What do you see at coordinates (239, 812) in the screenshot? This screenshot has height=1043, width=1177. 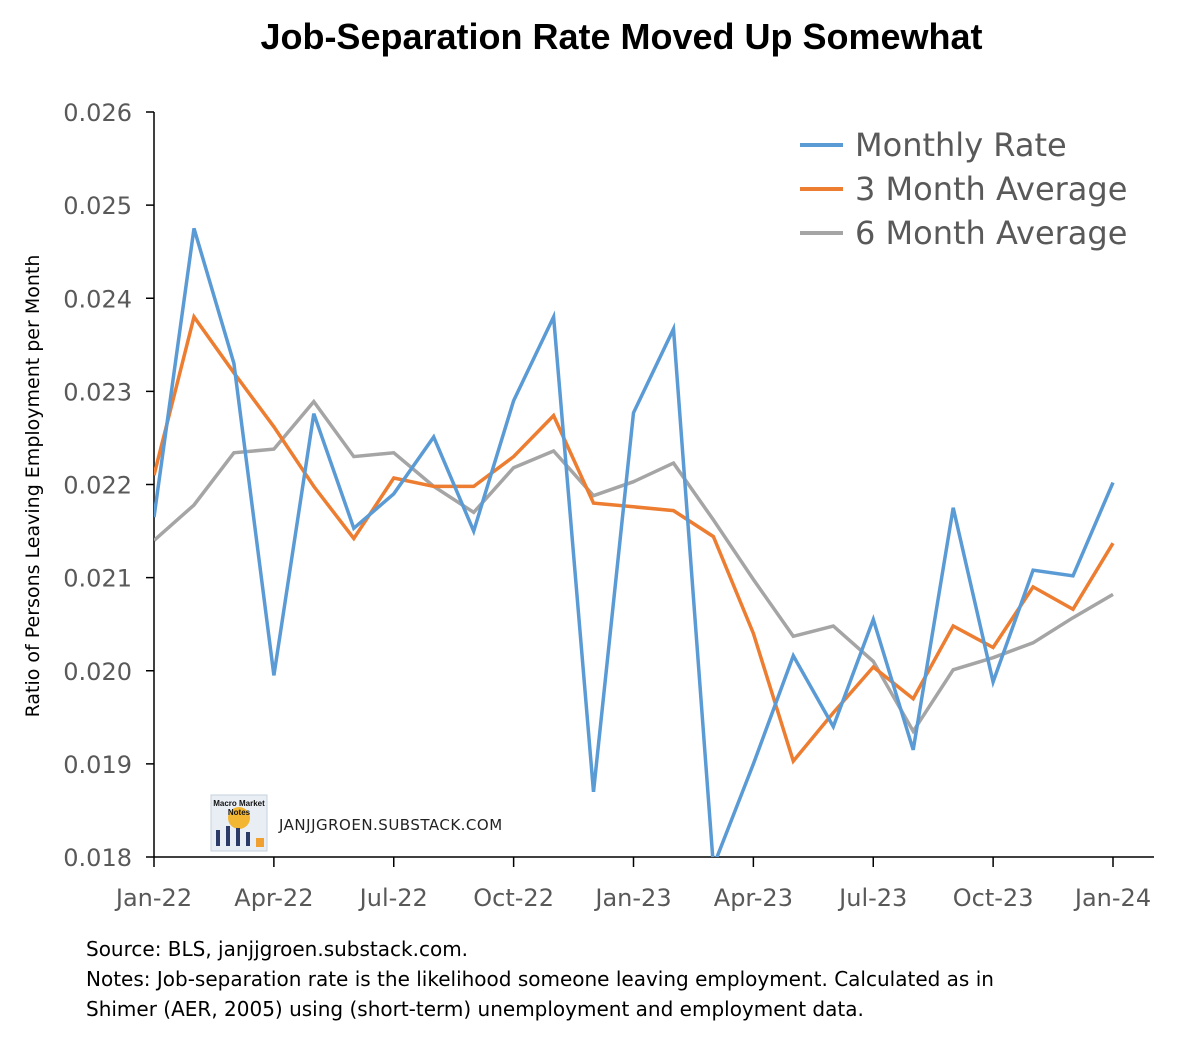 I see `logo-text-2: Notes` at bounding box center [239, 812].